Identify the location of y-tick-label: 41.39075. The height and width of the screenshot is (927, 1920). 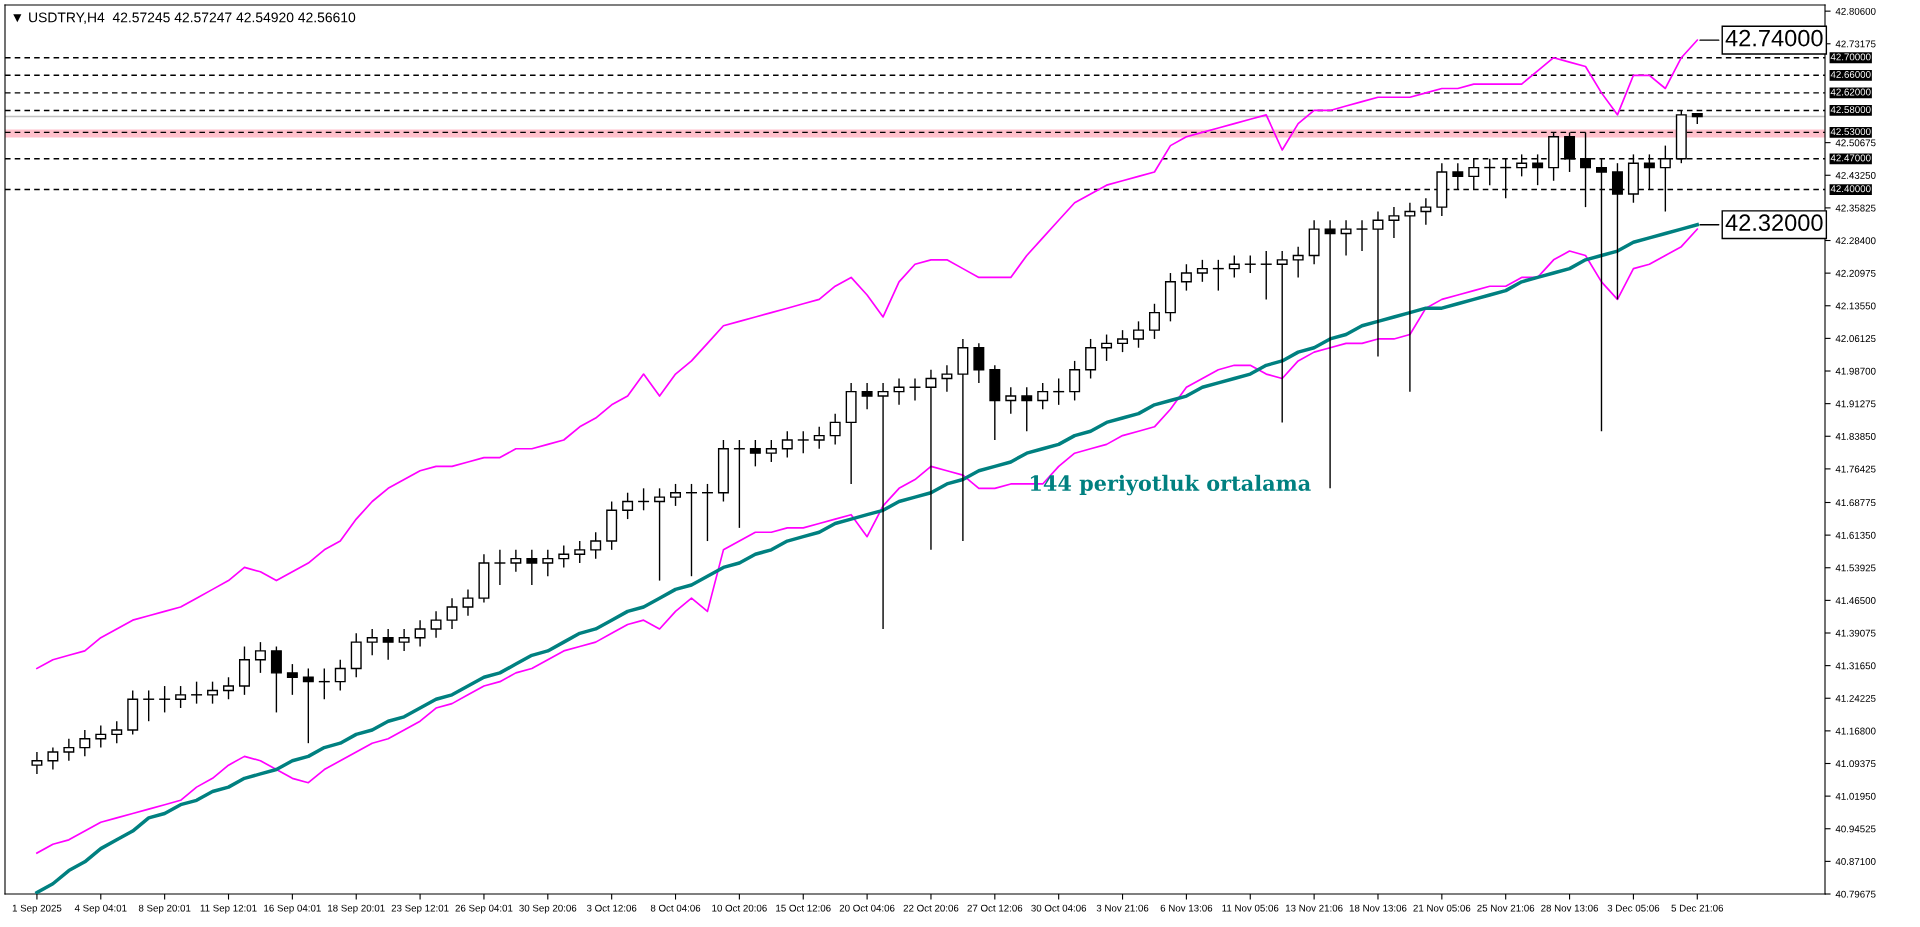
(1855, 633).